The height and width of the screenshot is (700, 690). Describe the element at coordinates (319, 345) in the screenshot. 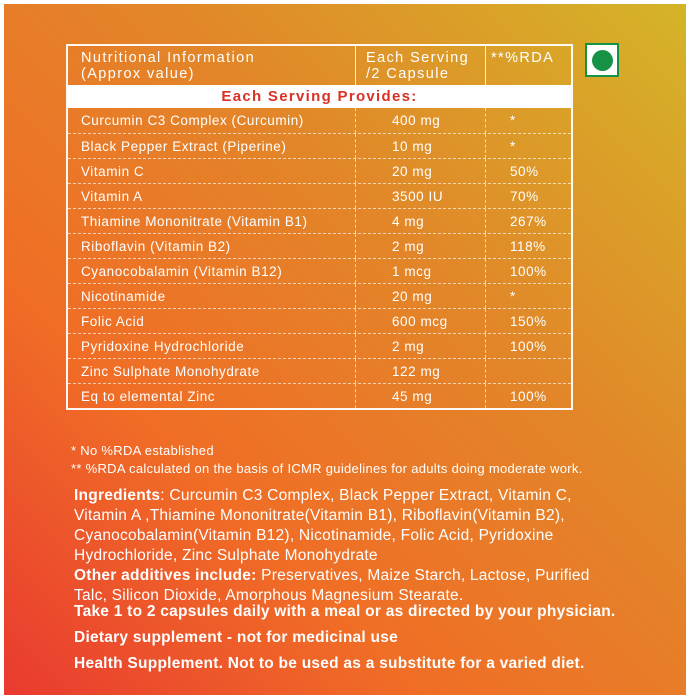

I see `table-row: Pyridoxine Hydrochloride 2 mg 100%` at that location.